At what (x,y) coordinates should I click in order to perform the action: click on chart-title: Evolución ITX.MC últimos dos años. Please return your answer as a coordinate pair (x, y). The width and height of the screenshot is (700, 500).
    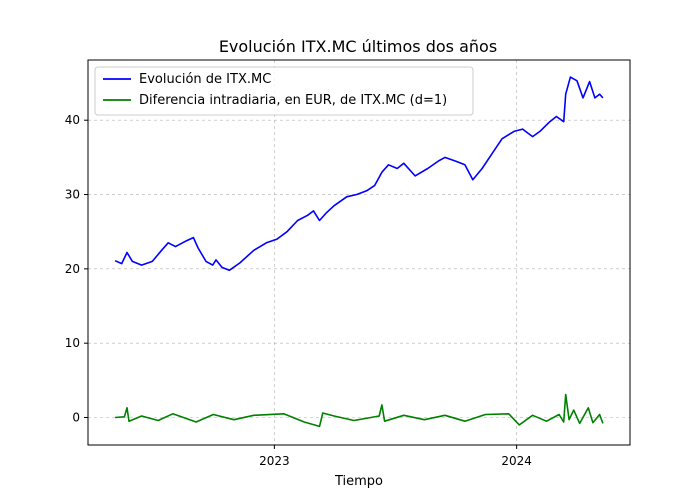
    Looking at the image, I should click on (358, 46).